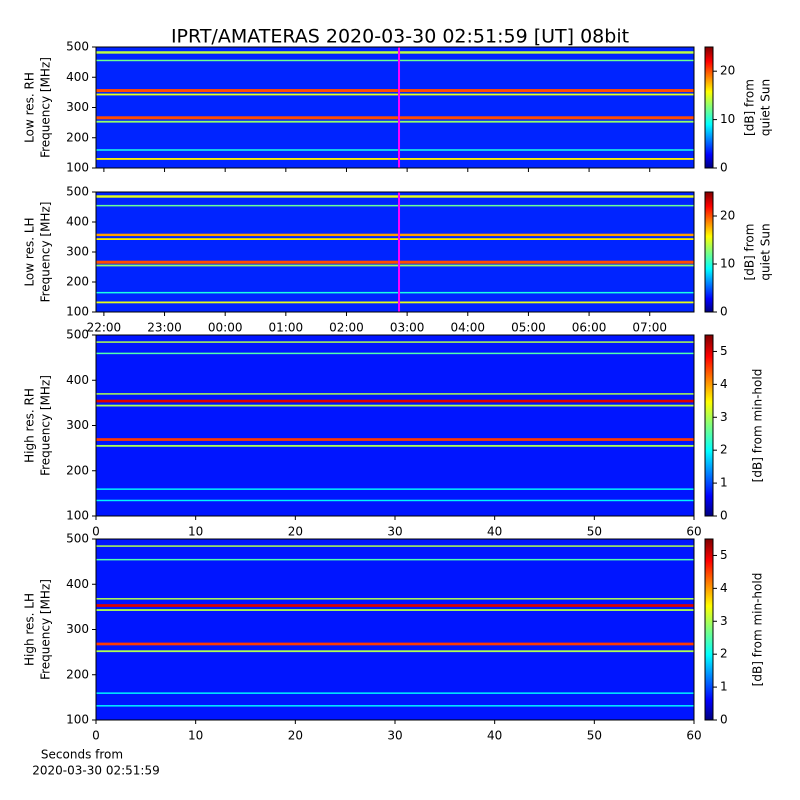 The height and width of the screenshot is (800, 800). I want to click on x-tick-label: 00:00, so click(225, 328).